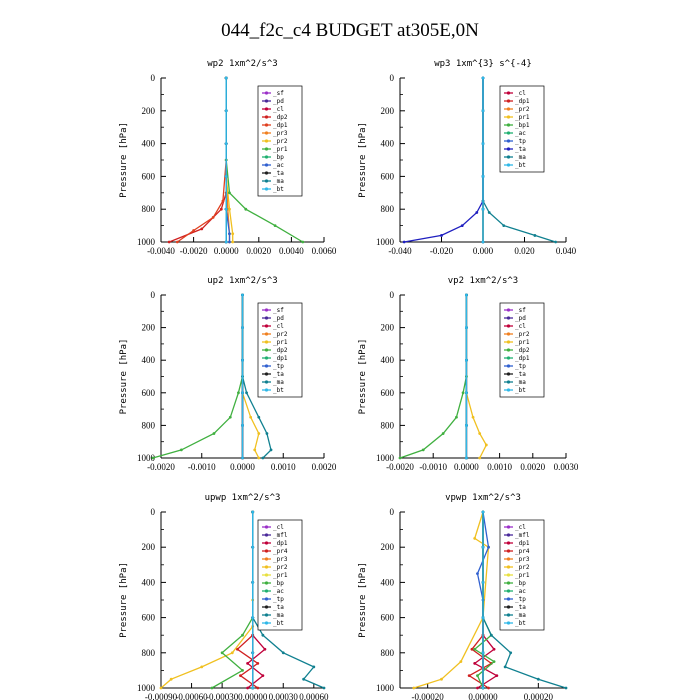 The width and height of the screenshot is (700, 700). Describe the element at coordinates (428, 696) in the screenshot. I see `x-tick-label: -0.00020` at that location.